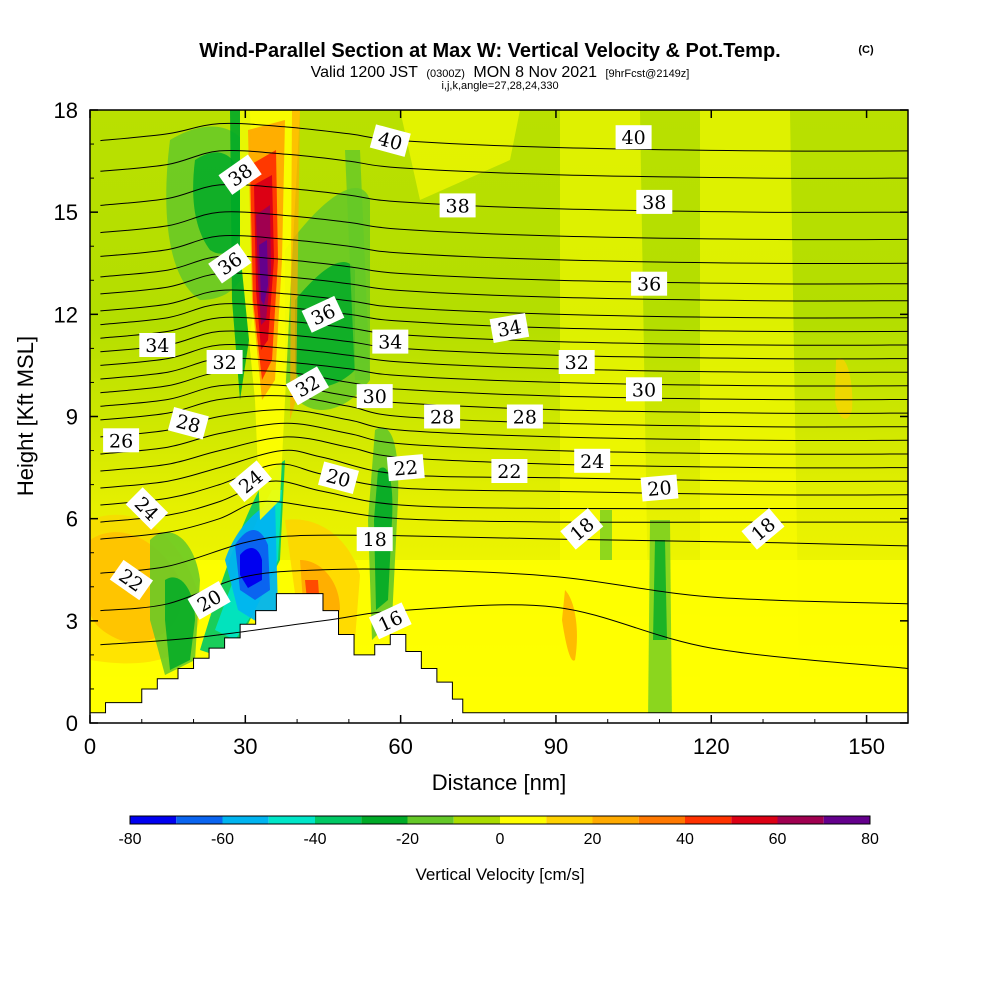 The width and height of the screenshot is (1000, 1000). I want to click on contour-label-15: 30, so click(644, 389).